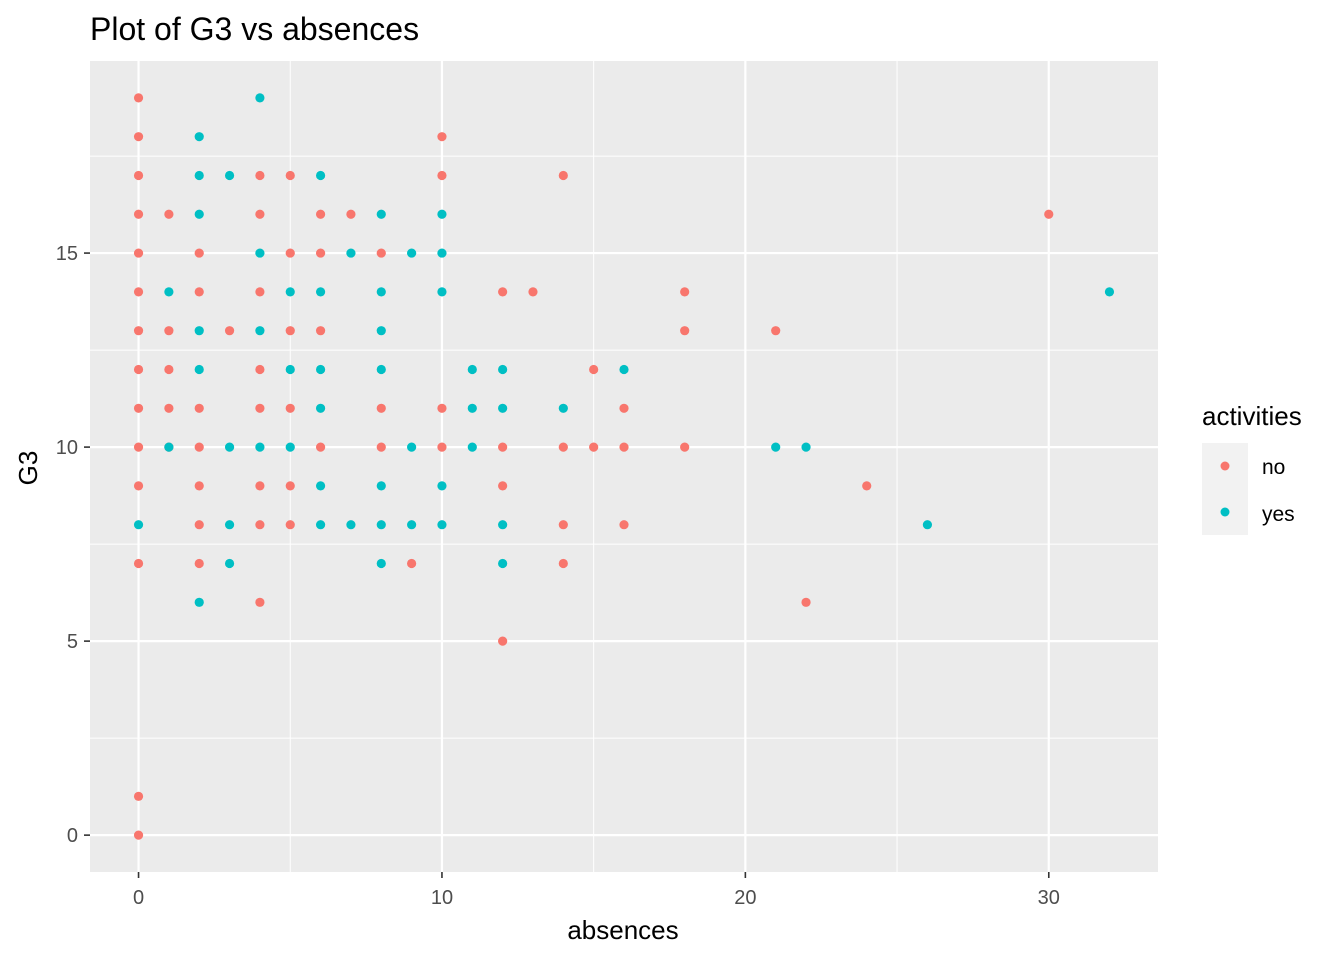  I want to click on y-tick-label: 15, so click(67, 254).